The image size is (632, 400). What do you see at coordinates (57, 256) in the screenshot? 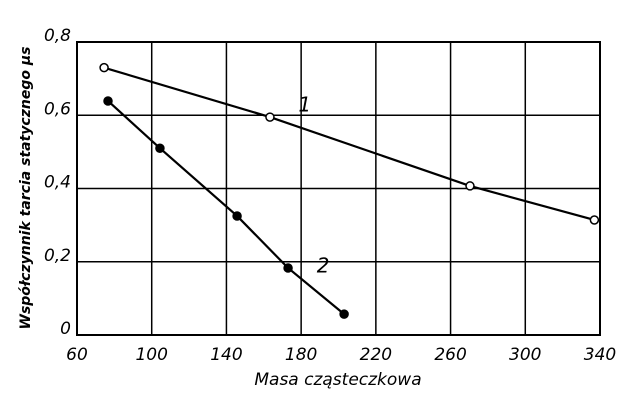
I see `y-tick-label: 0,2` at bounding box center [57, 256].